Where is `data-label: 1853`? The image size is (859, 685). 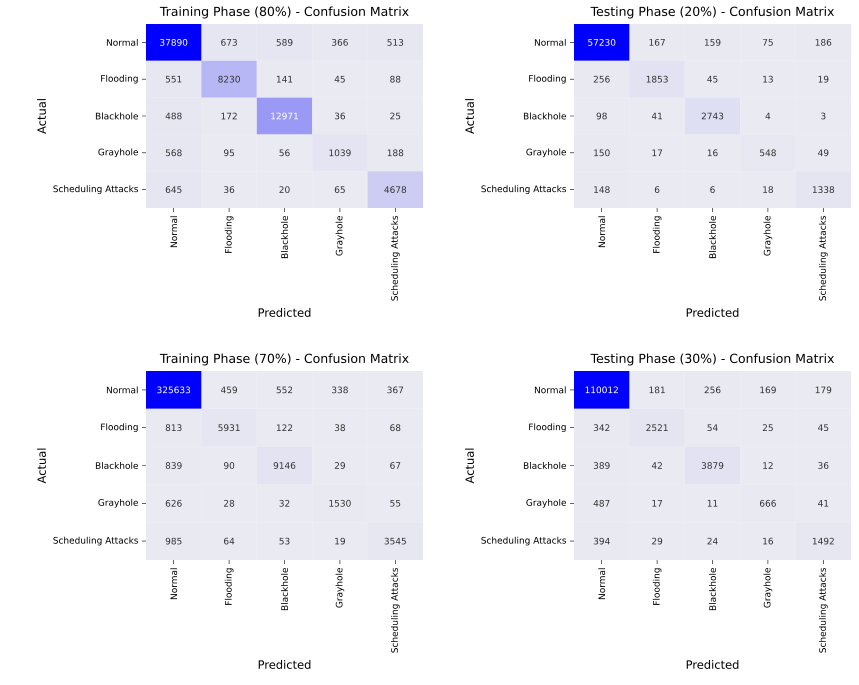
data-label: 1853 is located at coordinates (657, 79).